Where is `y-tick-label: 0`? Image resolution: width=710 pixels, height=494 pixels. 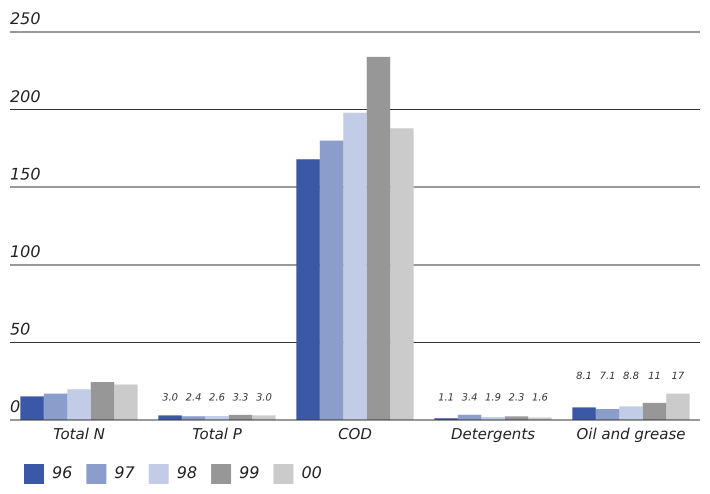 y-tick-label: 0 is located at coordinates (15, 406).